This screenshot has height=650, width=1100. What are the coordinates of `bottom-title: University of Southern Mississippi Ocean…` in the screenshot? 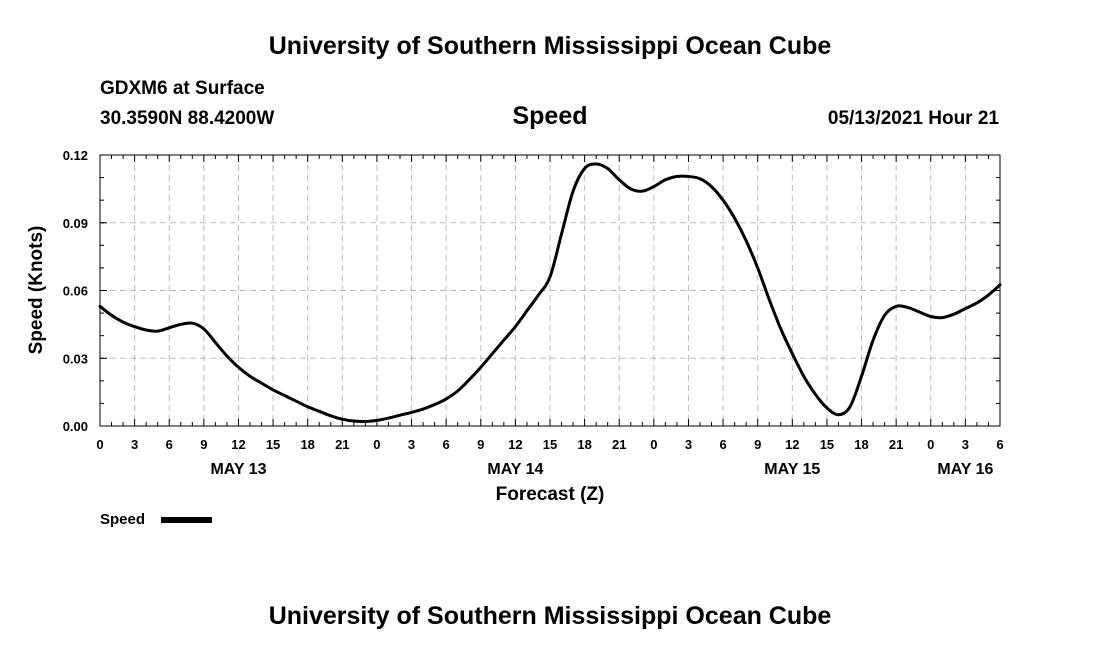 It's located at (550, 616).